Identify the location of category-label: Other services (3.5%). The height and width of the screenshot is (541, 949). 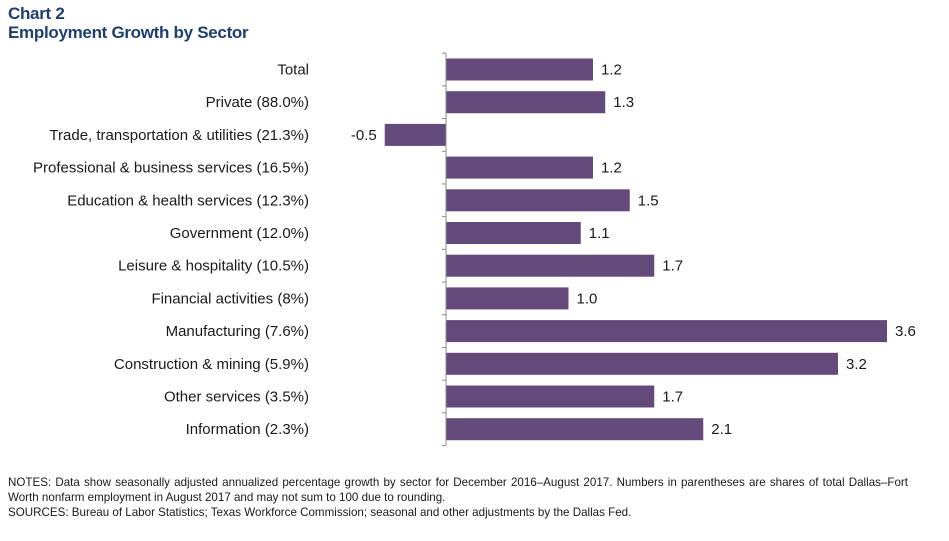
(236, 397).